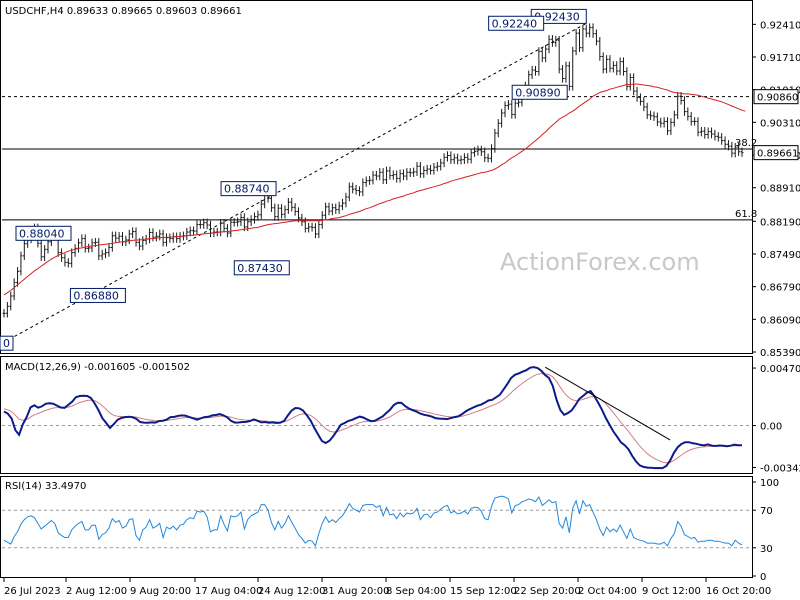 This screenshot has width=800, height=600. Describe the element at coordinates (780, 189) in the screenshot. I see `price-tick-label: 0.88910` at that location.